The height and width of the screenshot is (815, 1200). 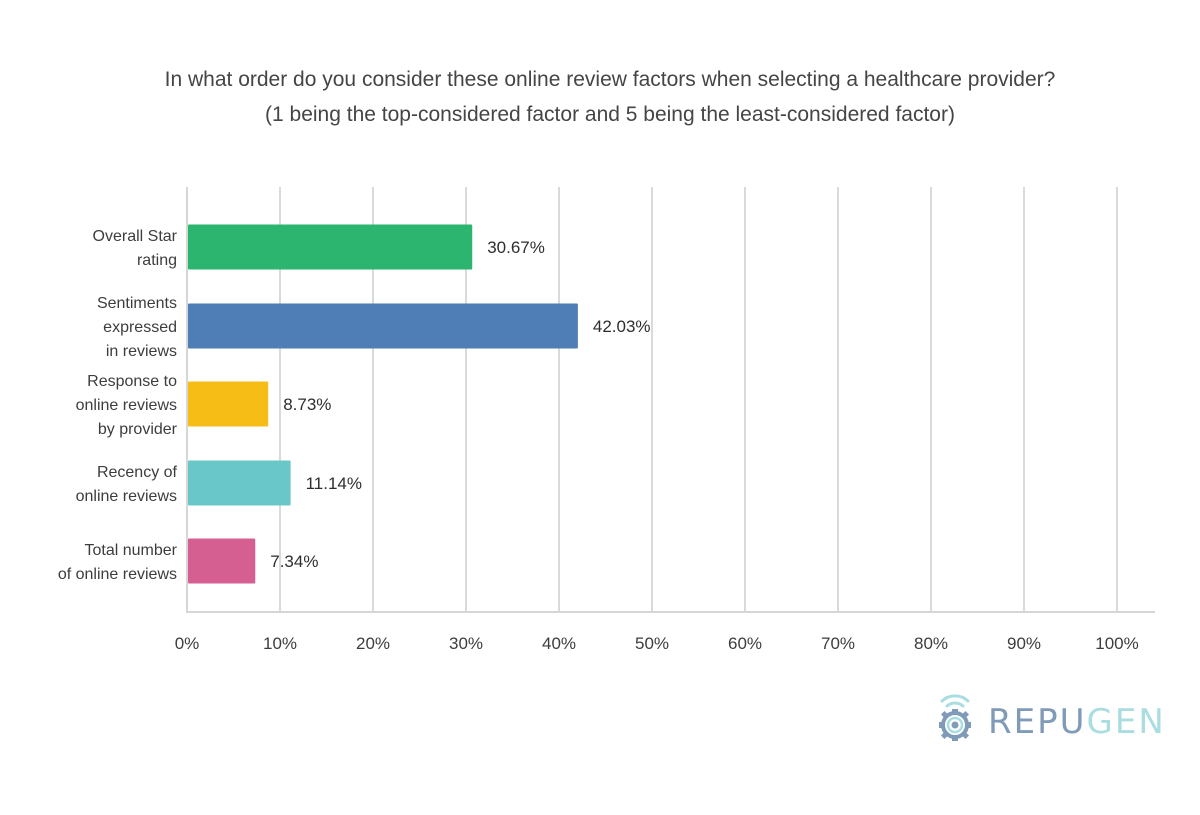 What do you see at coordinates (294, 561) in the screenshot?
I see `data-label: 7.34%` at bounding box center [294, 561].